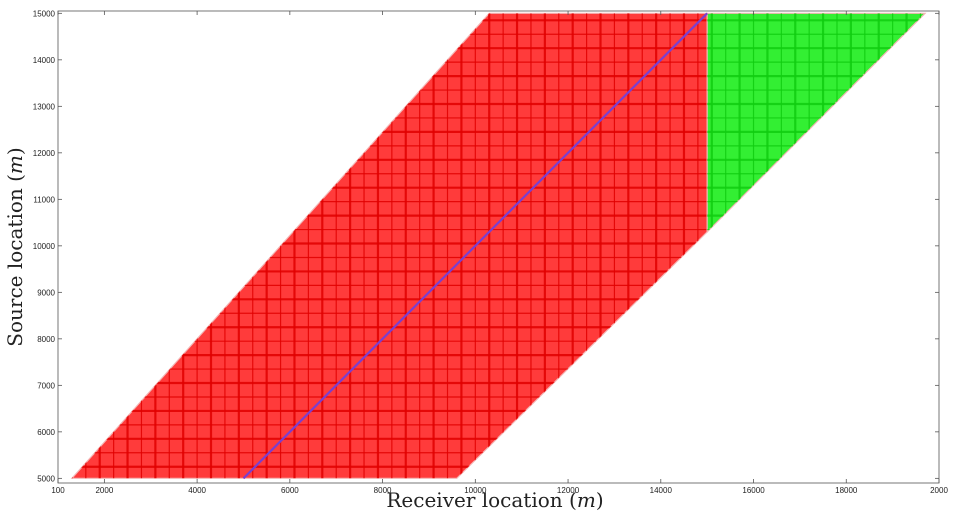  Describe the element at coordinates (475, 490) in the screenshot. I see `x-tick-label: 10000` at that location.